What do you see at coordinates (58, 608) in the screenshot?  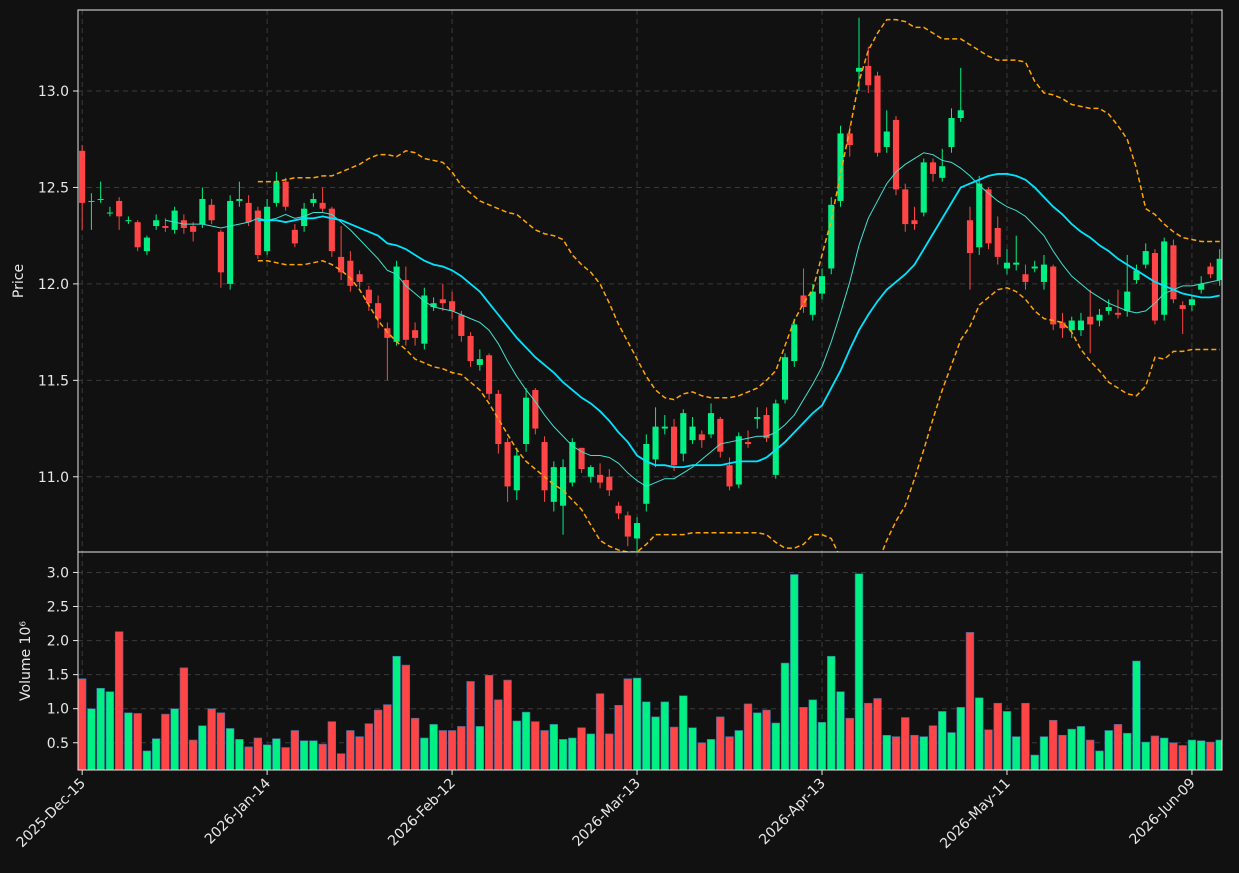 I see `y-tick-label: 2.5` at bounding box center [58, 608].